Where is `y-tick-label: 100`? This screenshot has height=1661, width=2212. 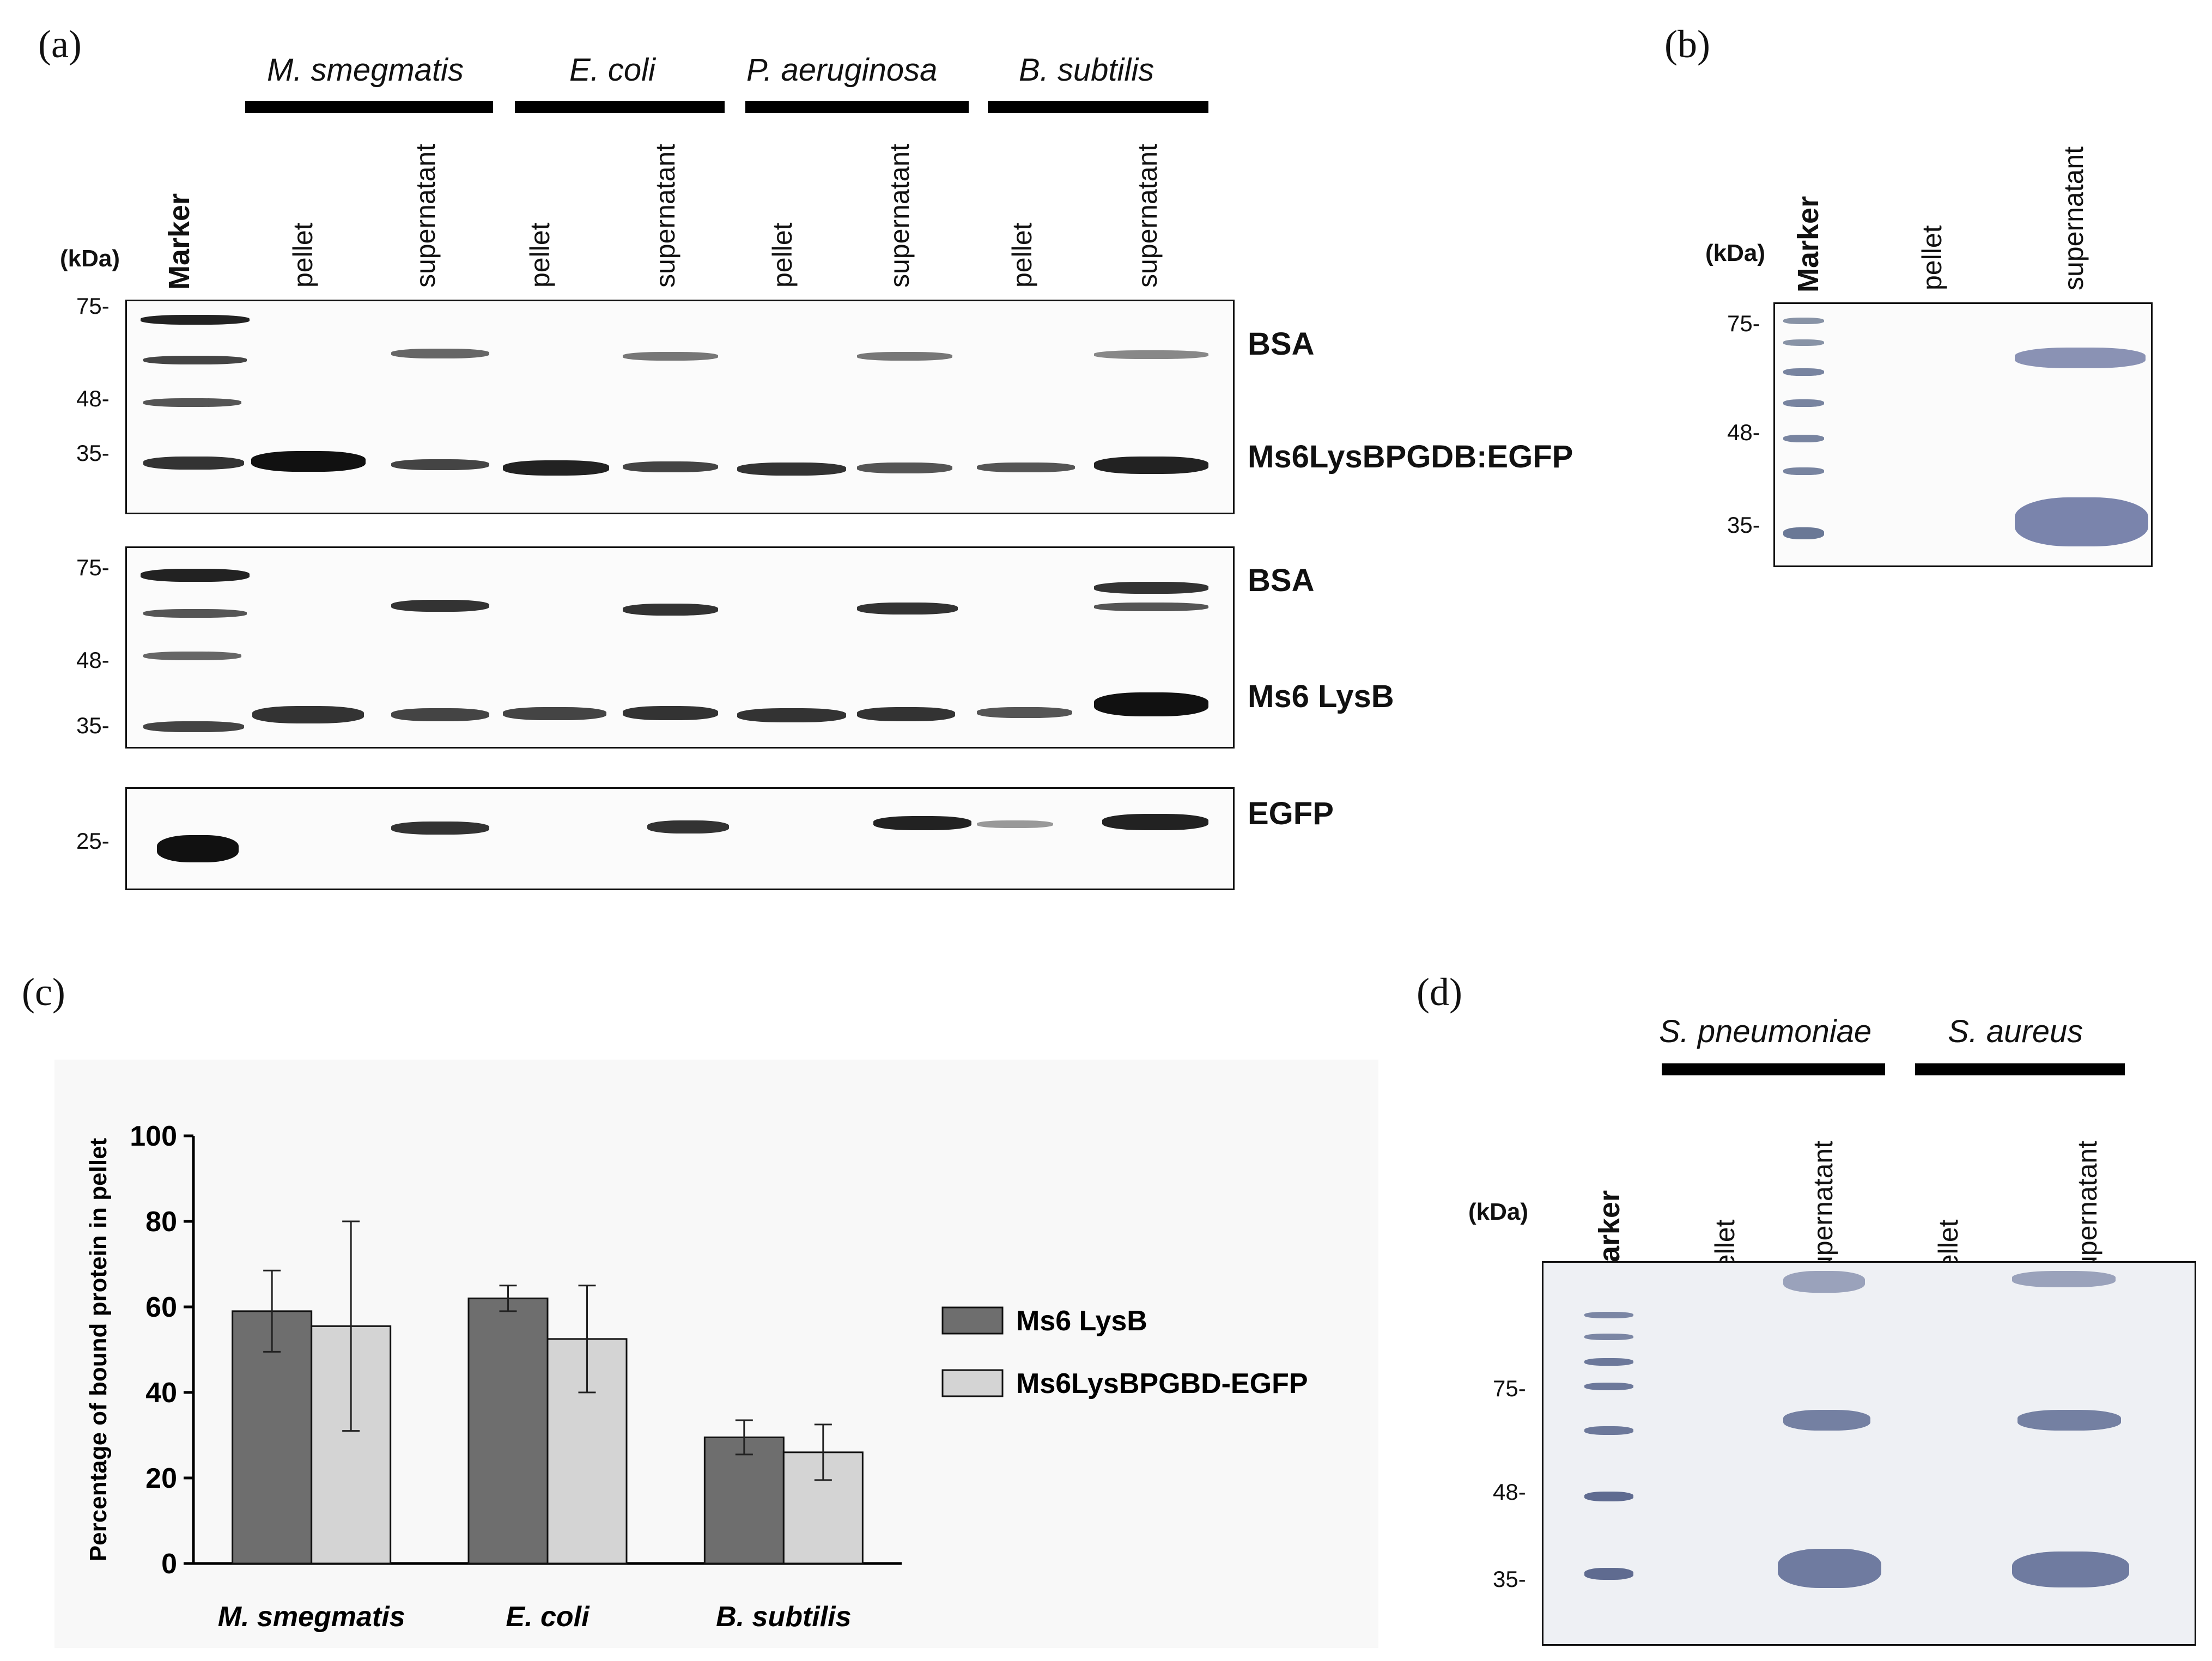 y-tick-label: 100 is located at coordinates (153, 1136).